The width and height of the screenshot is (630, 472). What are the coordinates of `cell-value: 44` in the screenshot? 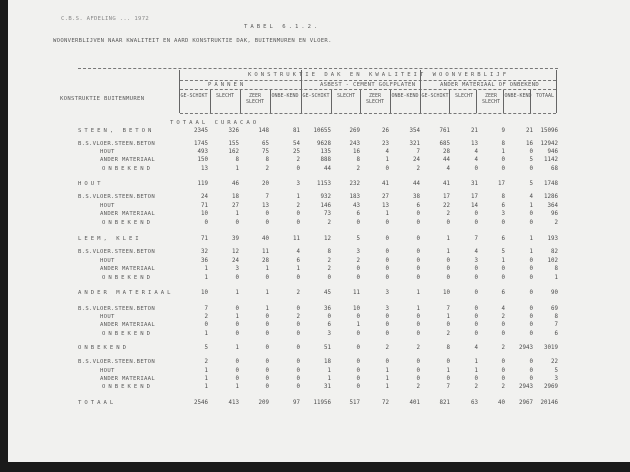 It's located at (416, 184).